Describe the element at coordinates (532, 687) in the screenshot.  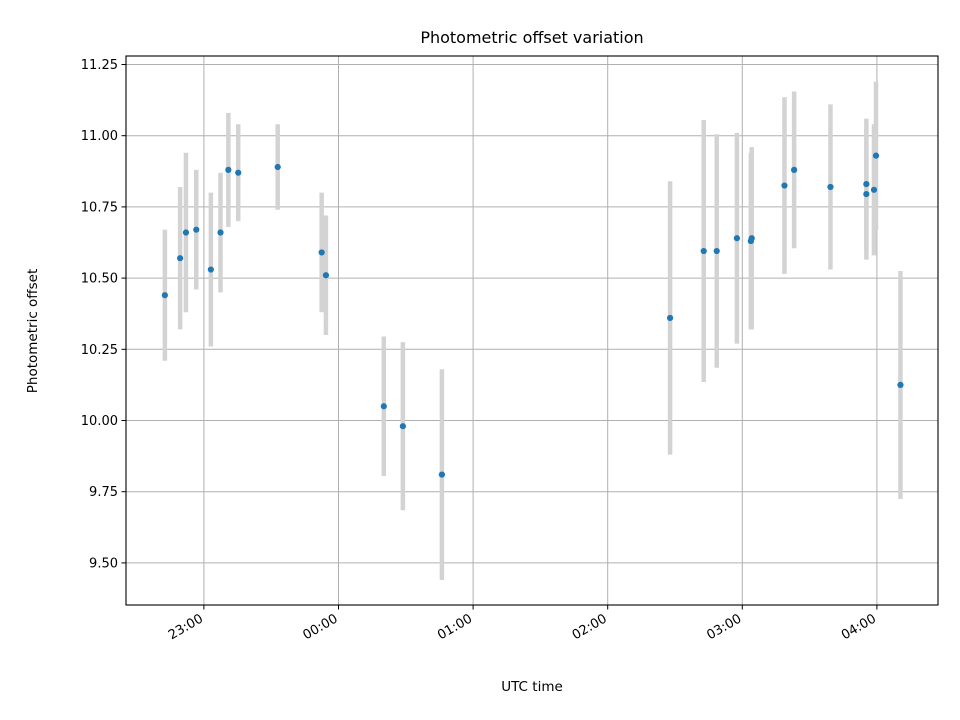
I see `x-axis-label: UTC time` at that location.